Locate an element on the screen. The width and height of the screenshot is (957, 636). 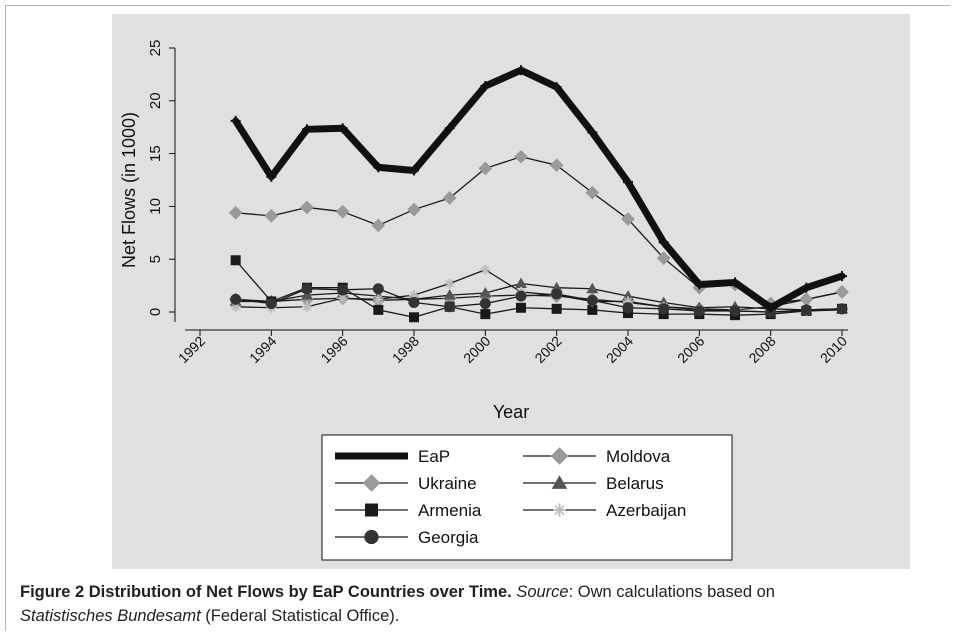
legend-item-armenia: Armenia is located at coordinates (408, 510).